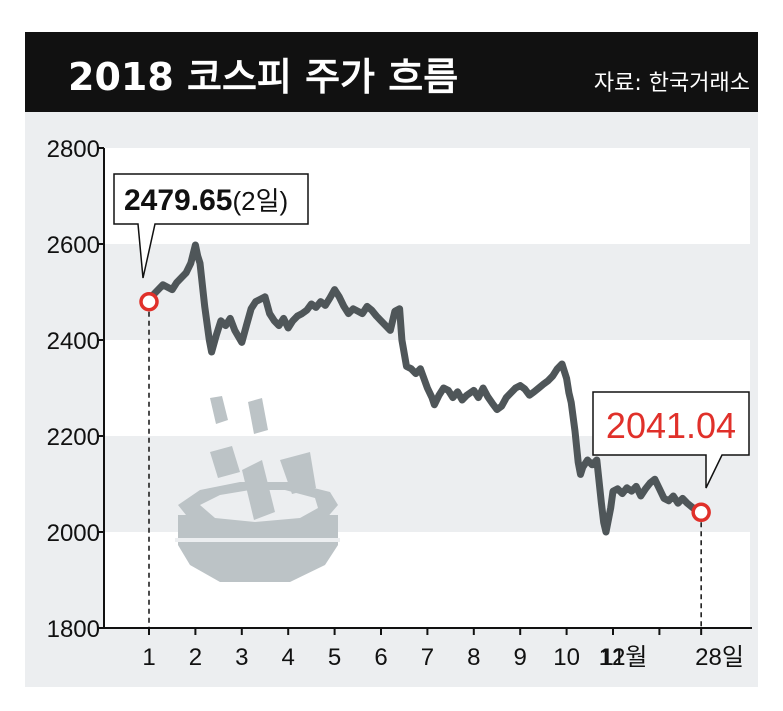 This screenshot has width=783, height=711. I want to click on start-marker, so click(149, 302).